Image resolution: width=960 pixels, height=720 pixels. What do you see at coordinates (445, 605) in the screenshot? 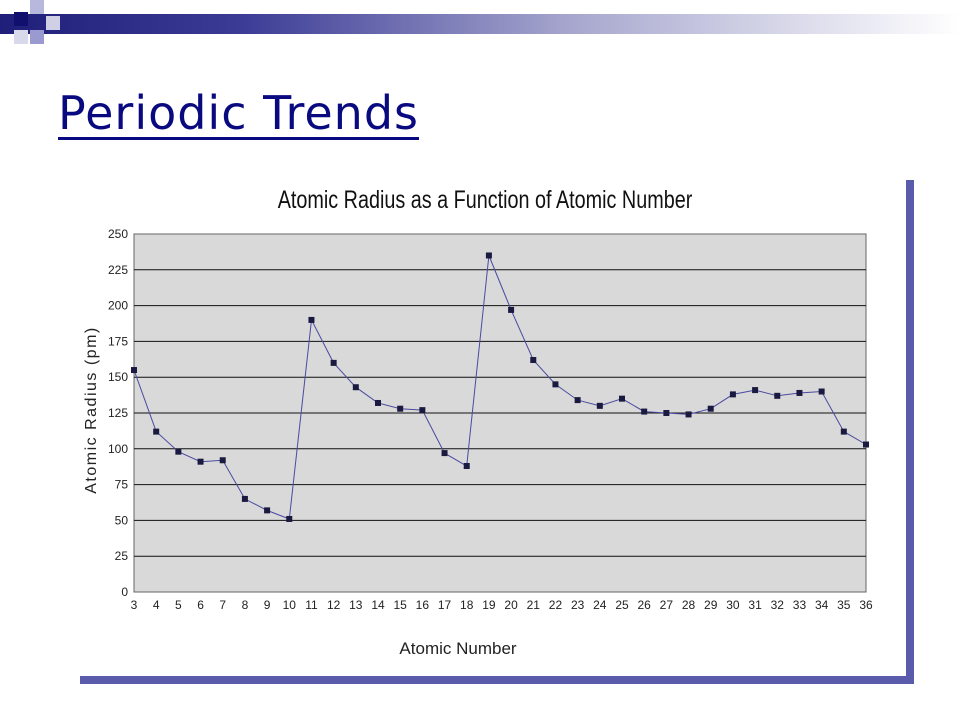
I see `x-tick-label: 17` at bounding box center [445, 605].